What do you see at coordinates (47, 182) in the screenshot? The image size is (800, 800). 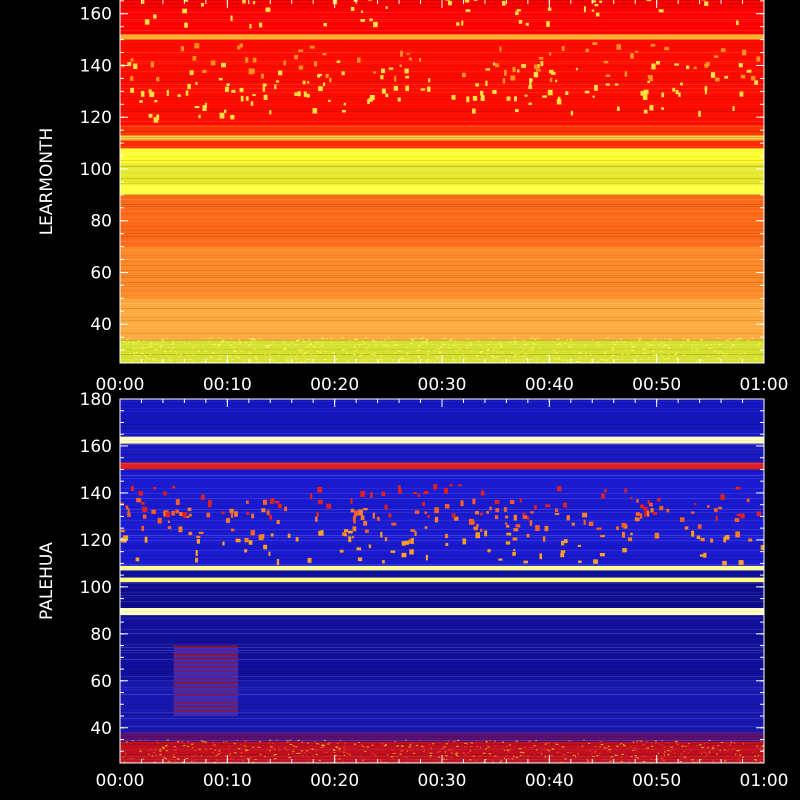 I see `y-axis-label: LEARMONTH` at bounding box center [47, 182].